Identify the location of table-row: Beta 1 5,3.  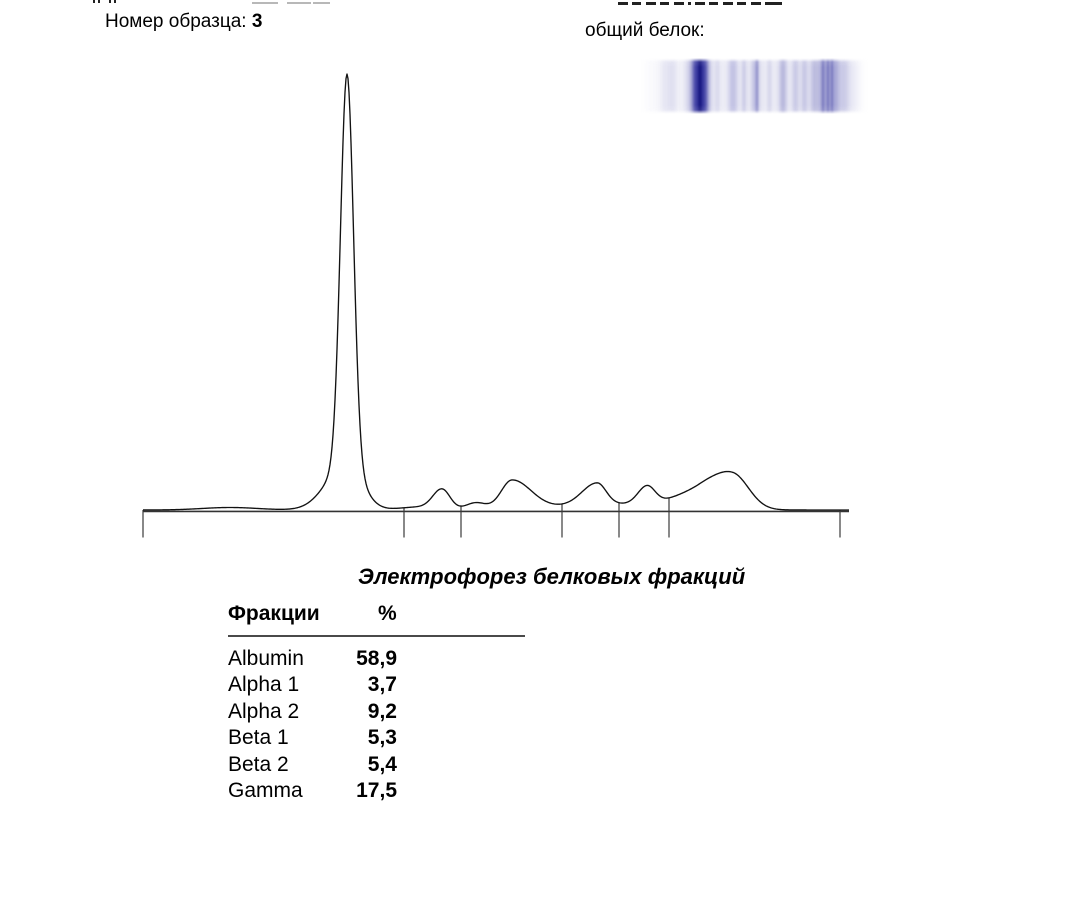
(378, 738).